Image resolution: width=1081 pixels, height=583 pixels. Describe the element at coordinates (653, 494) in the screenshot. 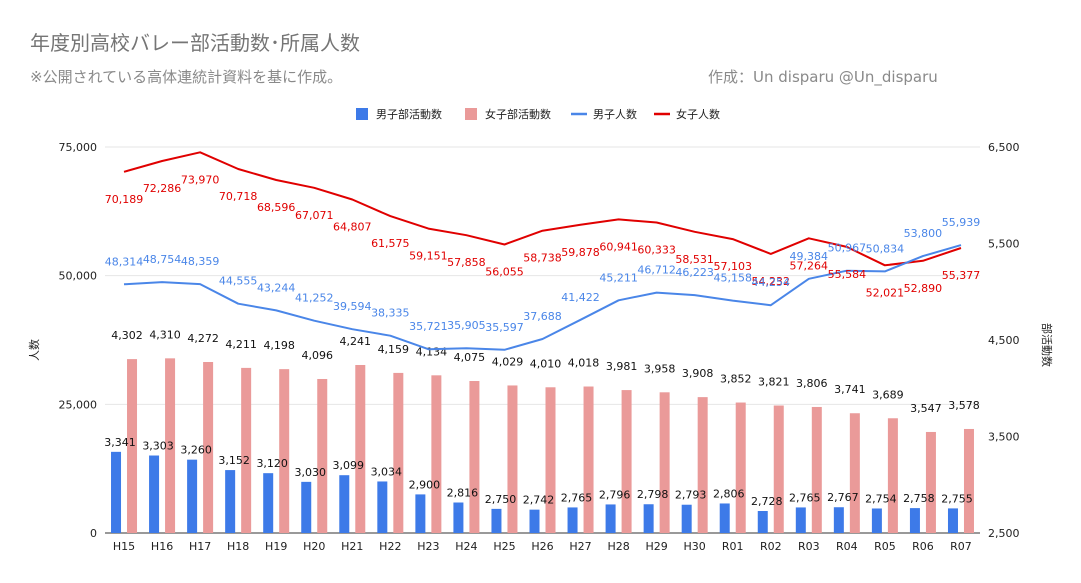

I see `bar-label-male-club: 2,798` at that location.